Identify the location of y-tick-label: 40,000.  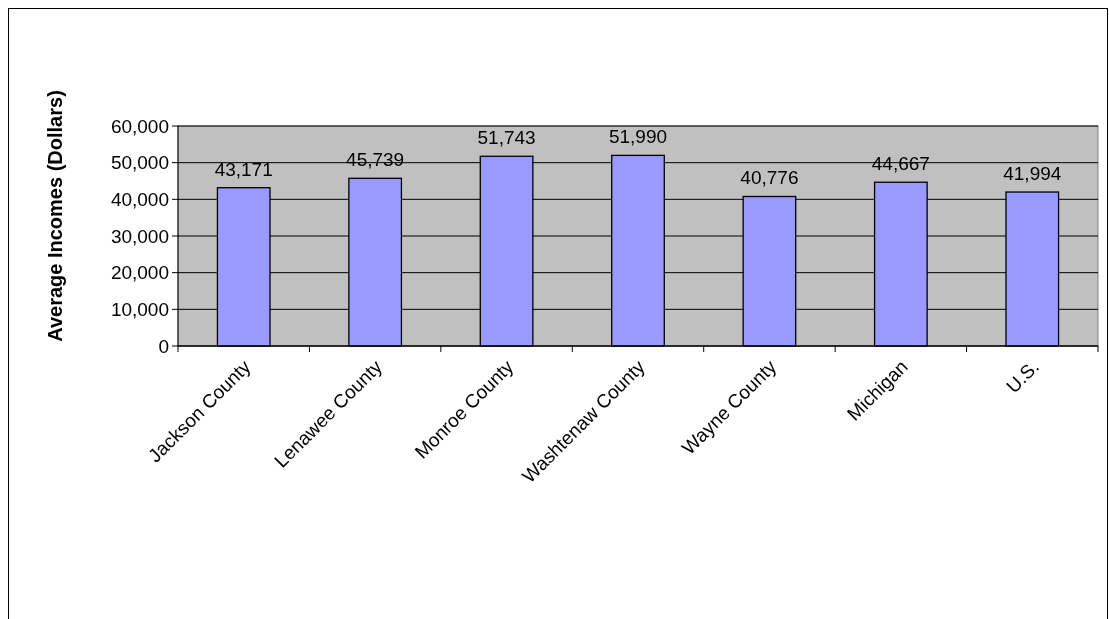
(139, 199).